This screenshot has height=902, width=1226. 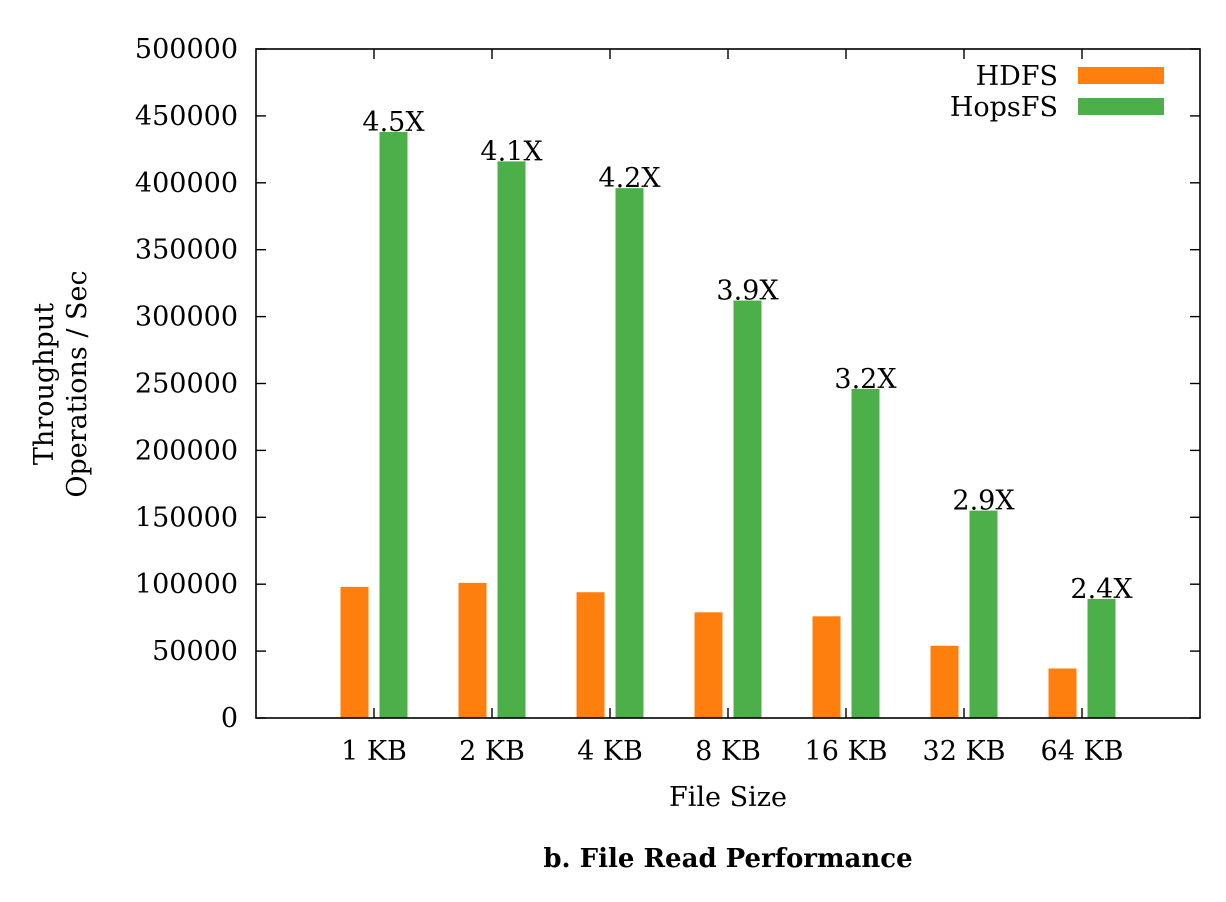 What do you see at coordinates (865, 553) in the screenshot?
I see `bar-hopsfs-16kb` at bounding box center [865, 553].